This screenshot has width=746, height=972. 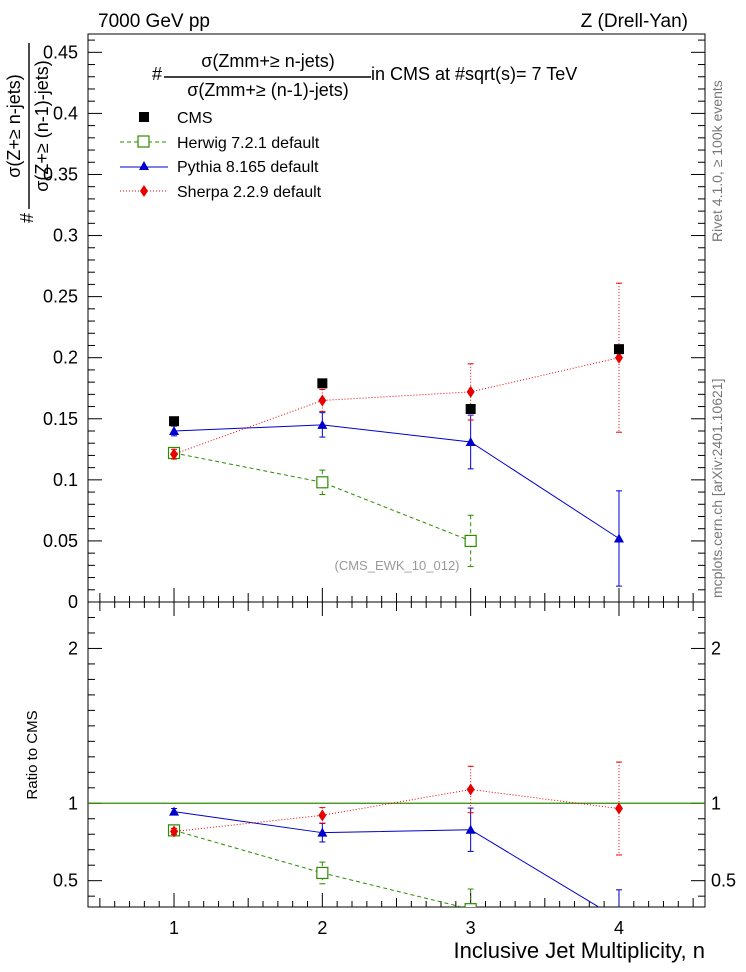 What do you see at coordinates (474, 74) in the screenshot?
I see `title-suffix: in CMS at #sqrt(s)= 7 TeV` at bounding box center [474, 74].